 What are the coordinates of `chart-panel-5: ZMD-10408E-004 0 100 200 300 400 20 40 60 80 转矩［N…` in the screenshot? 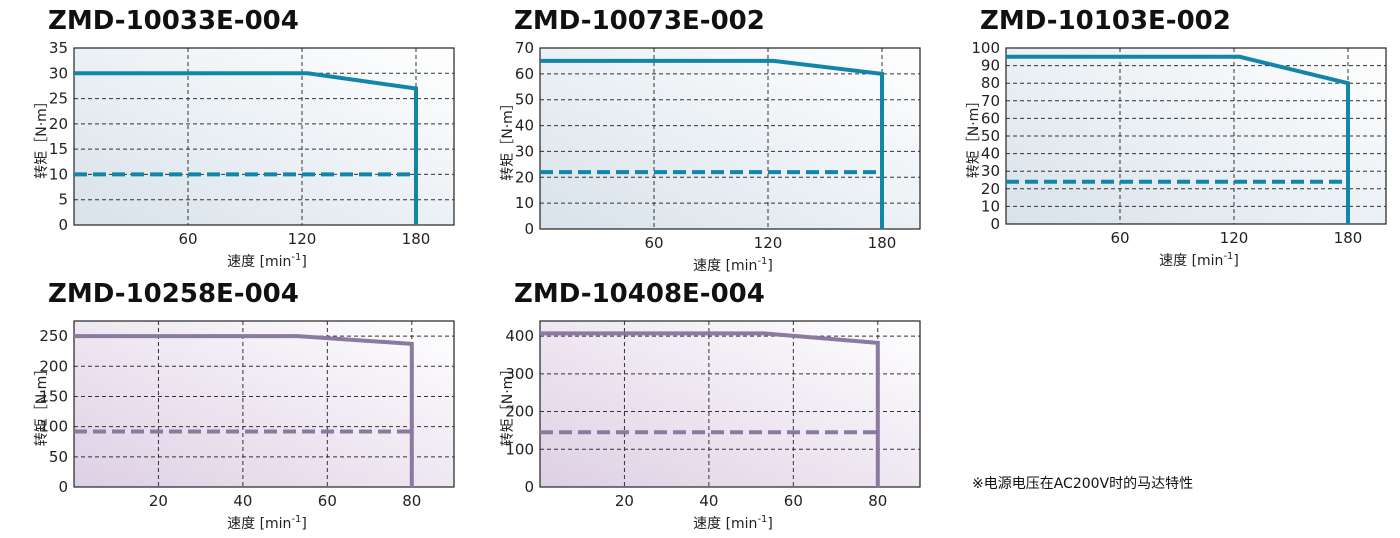 It's located at (717, 408).